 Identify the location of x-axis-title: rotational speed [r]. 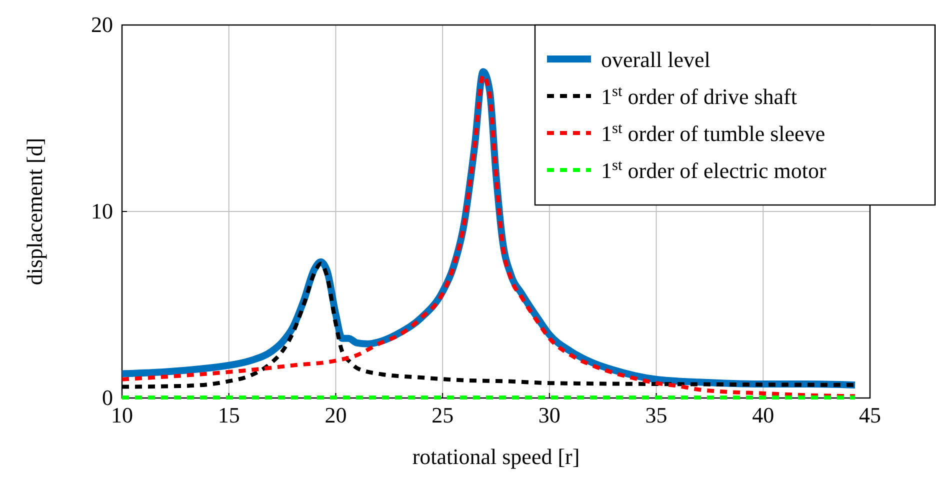
(496, 456).